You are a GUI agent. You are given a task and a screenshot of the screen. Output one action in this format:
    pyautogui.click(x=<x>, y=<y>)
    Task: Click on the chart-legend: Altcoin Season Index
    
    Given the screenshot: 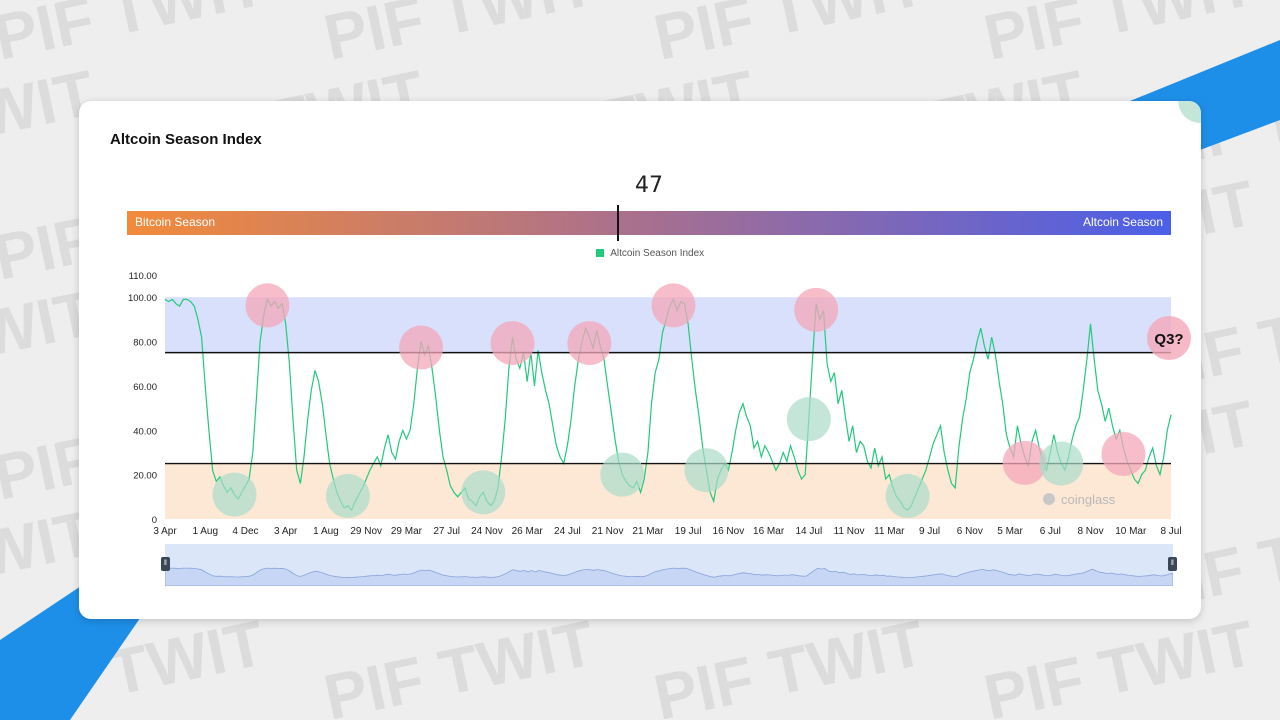 What is the action you would take?
    pyautogui.click(x=650, y=253)
    